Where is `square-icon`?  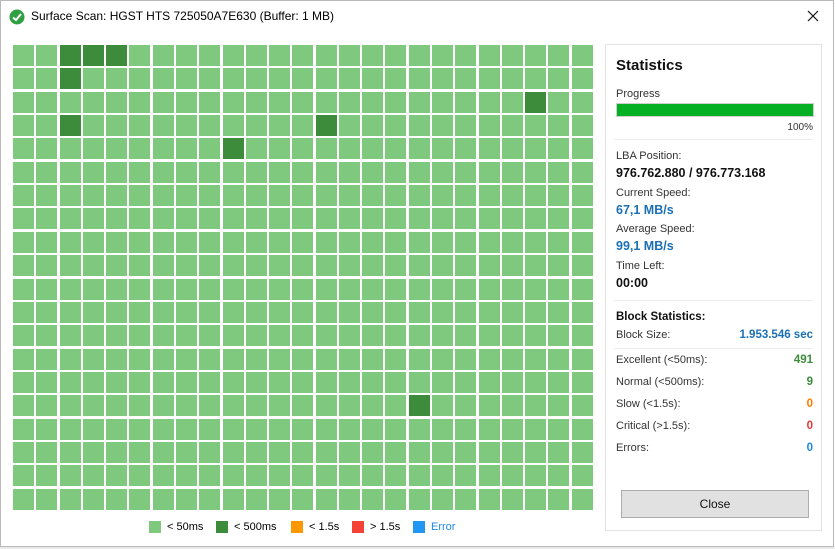 square-icon is located at coordinates (222, 527).